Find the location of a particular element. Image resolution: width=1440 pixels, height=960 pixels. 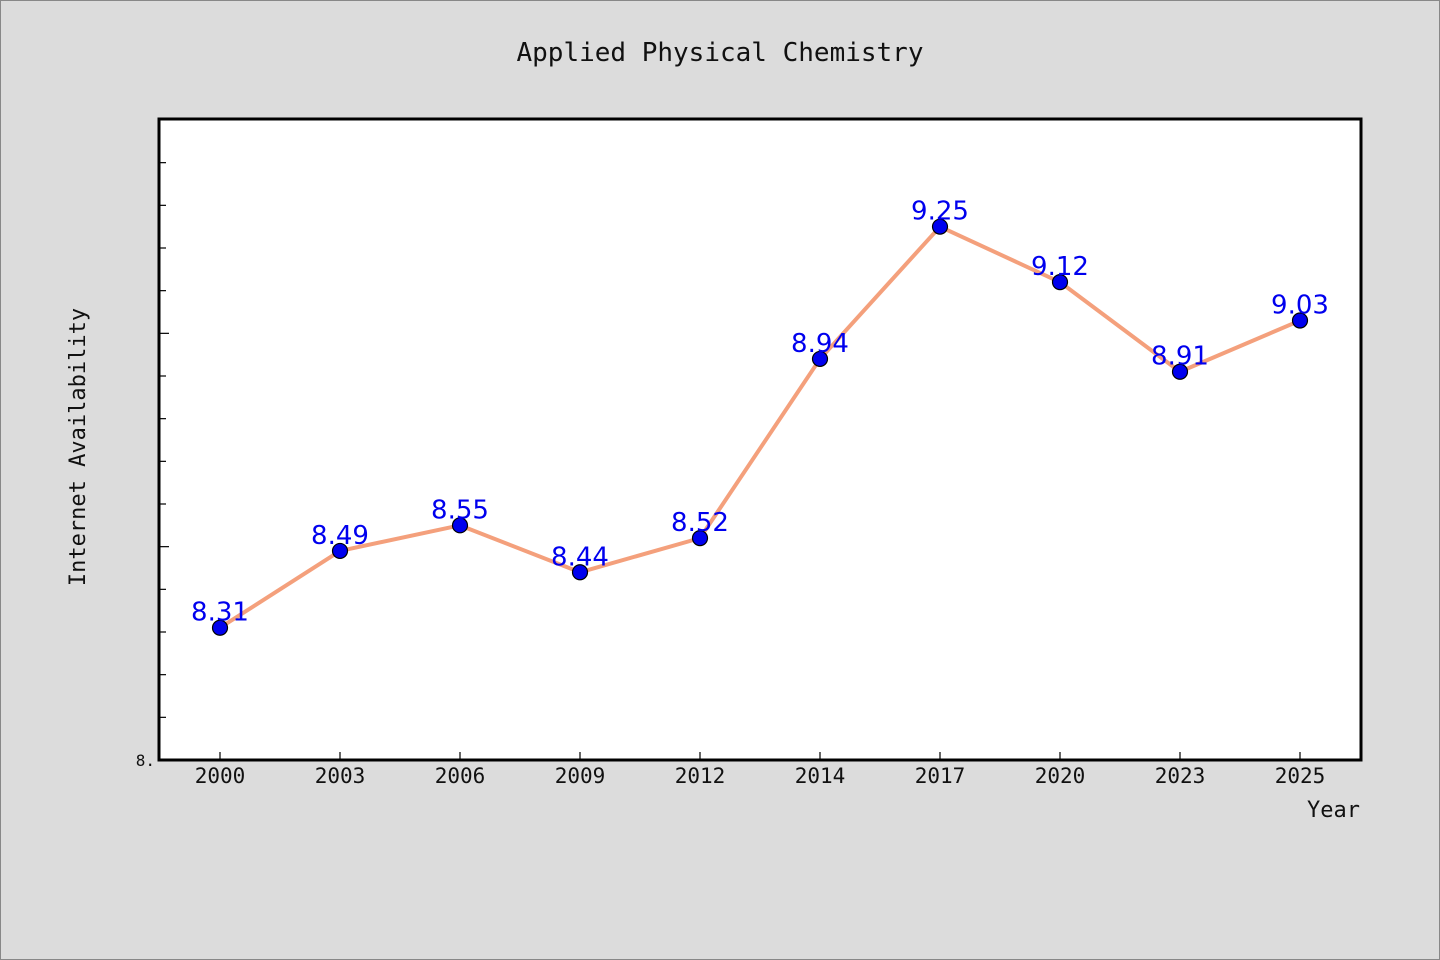

data-label: 9.12 is located at coordinates (1060, 267).